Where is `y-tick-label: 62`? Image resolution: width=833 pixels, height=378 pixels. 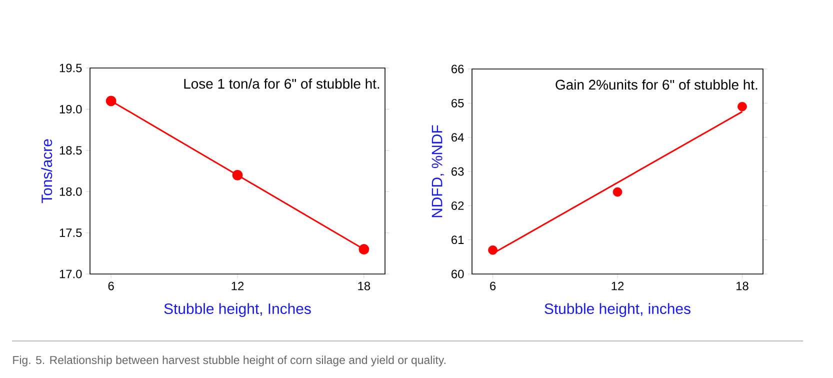
y-tick-label: 62 is located at coordinates (458, 205).